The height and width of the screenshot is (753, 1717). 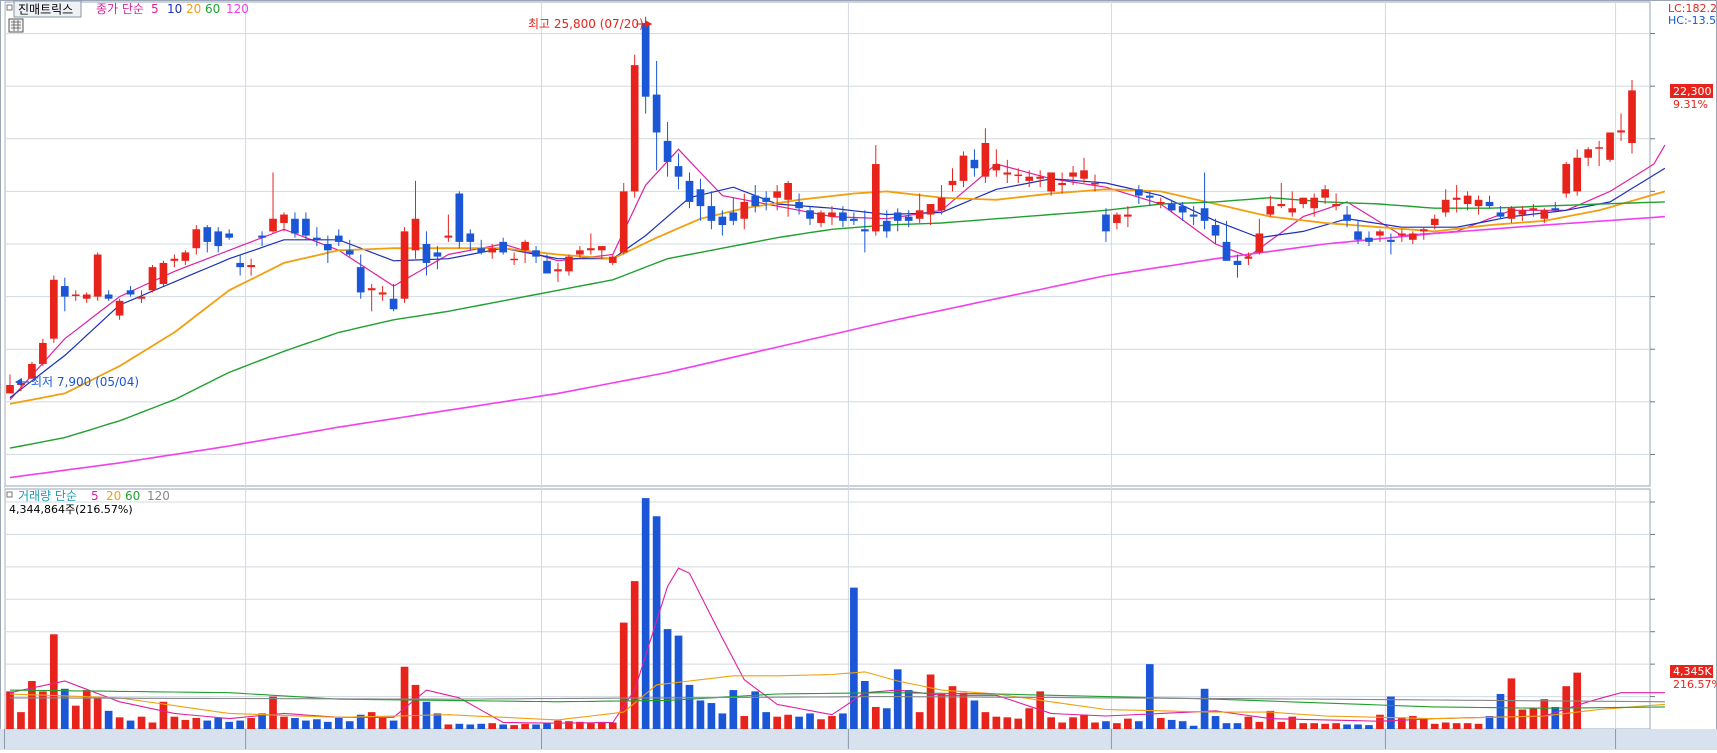 I want to click on lc-value: LC:182.2, so click(x=1692, y=8).